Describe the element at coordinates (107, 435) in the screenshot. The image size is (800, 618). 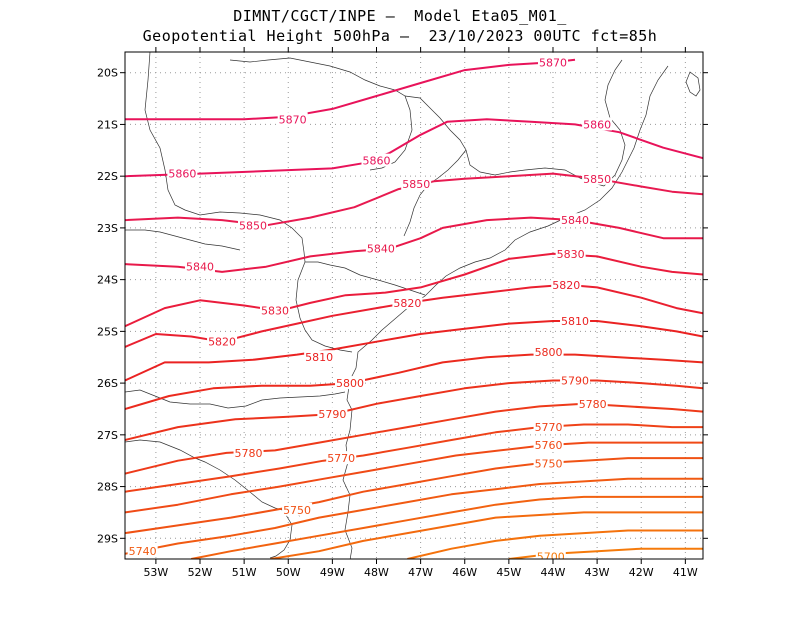
I see `lat-tick-label: 27S` at that location.